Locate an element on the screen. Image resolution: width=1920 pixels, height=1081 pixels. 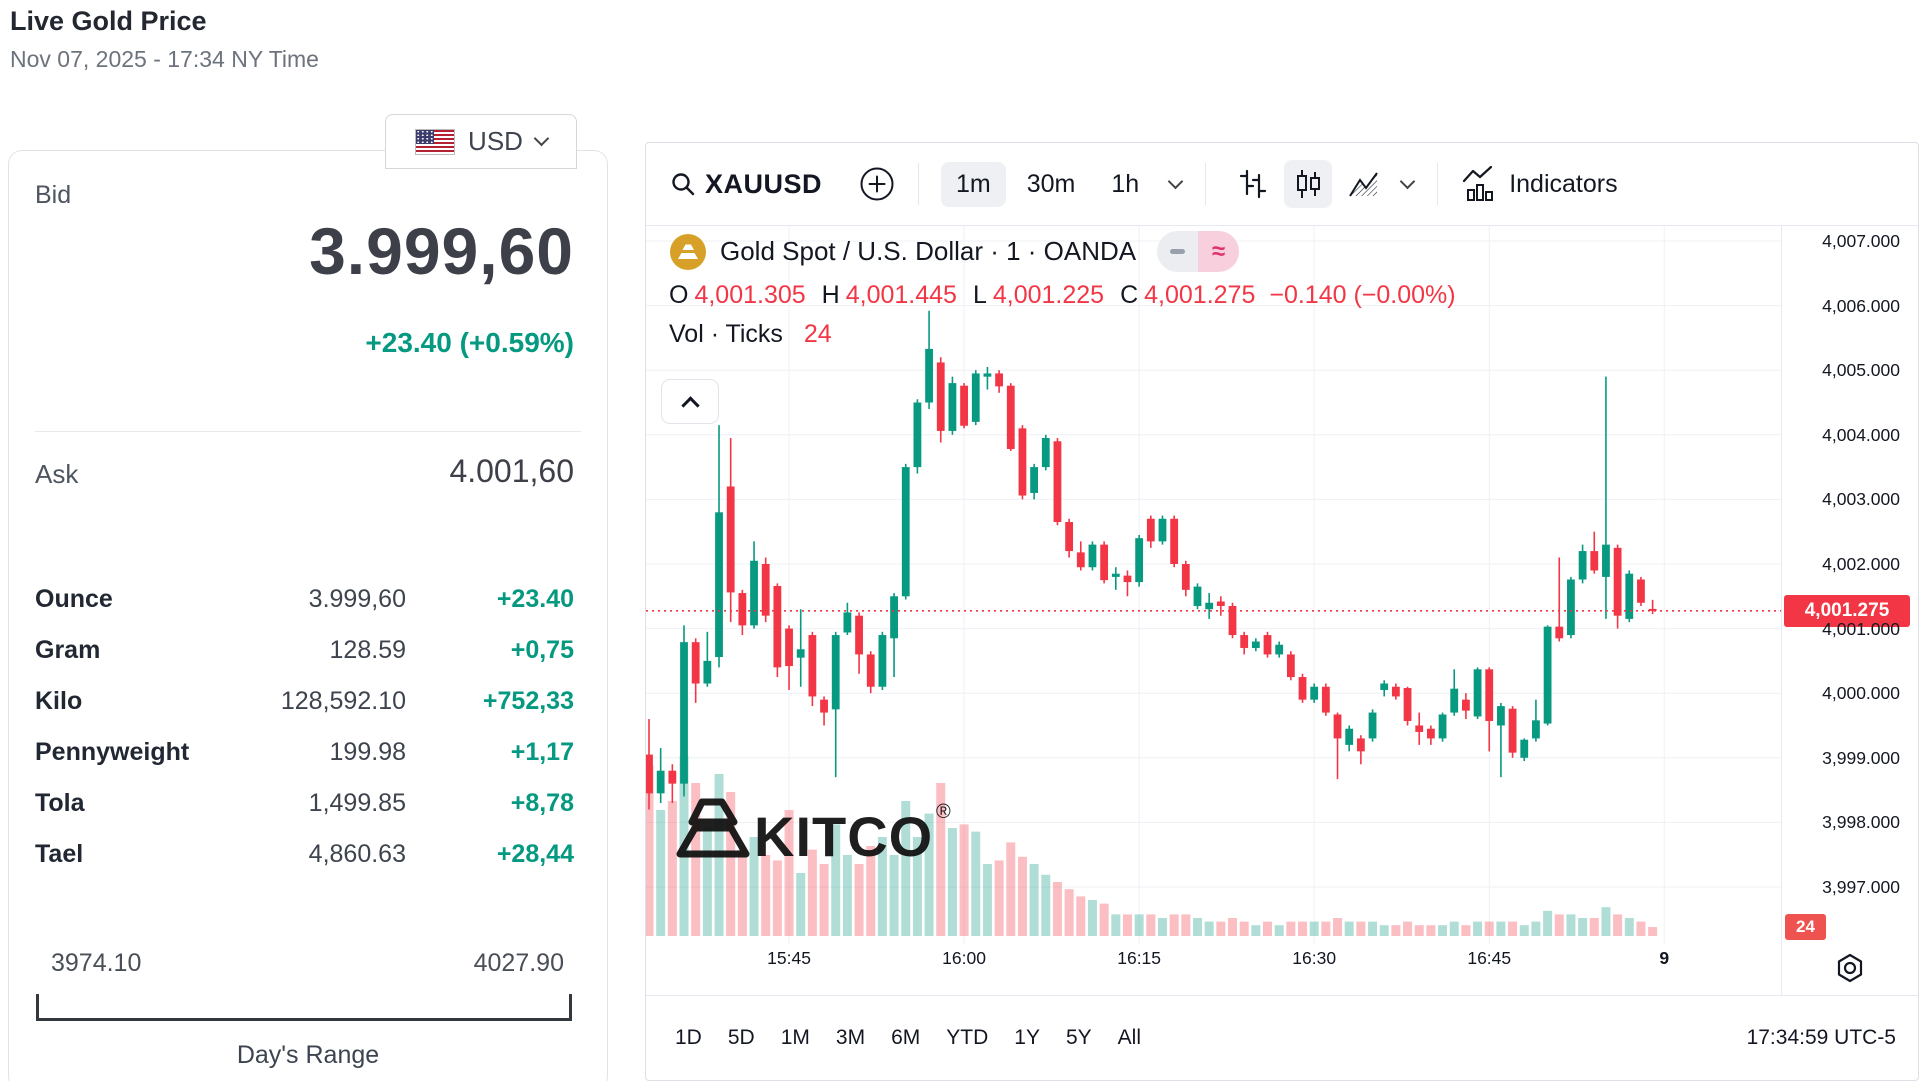
currency-selector: USD is located at coordinates (481, 141).